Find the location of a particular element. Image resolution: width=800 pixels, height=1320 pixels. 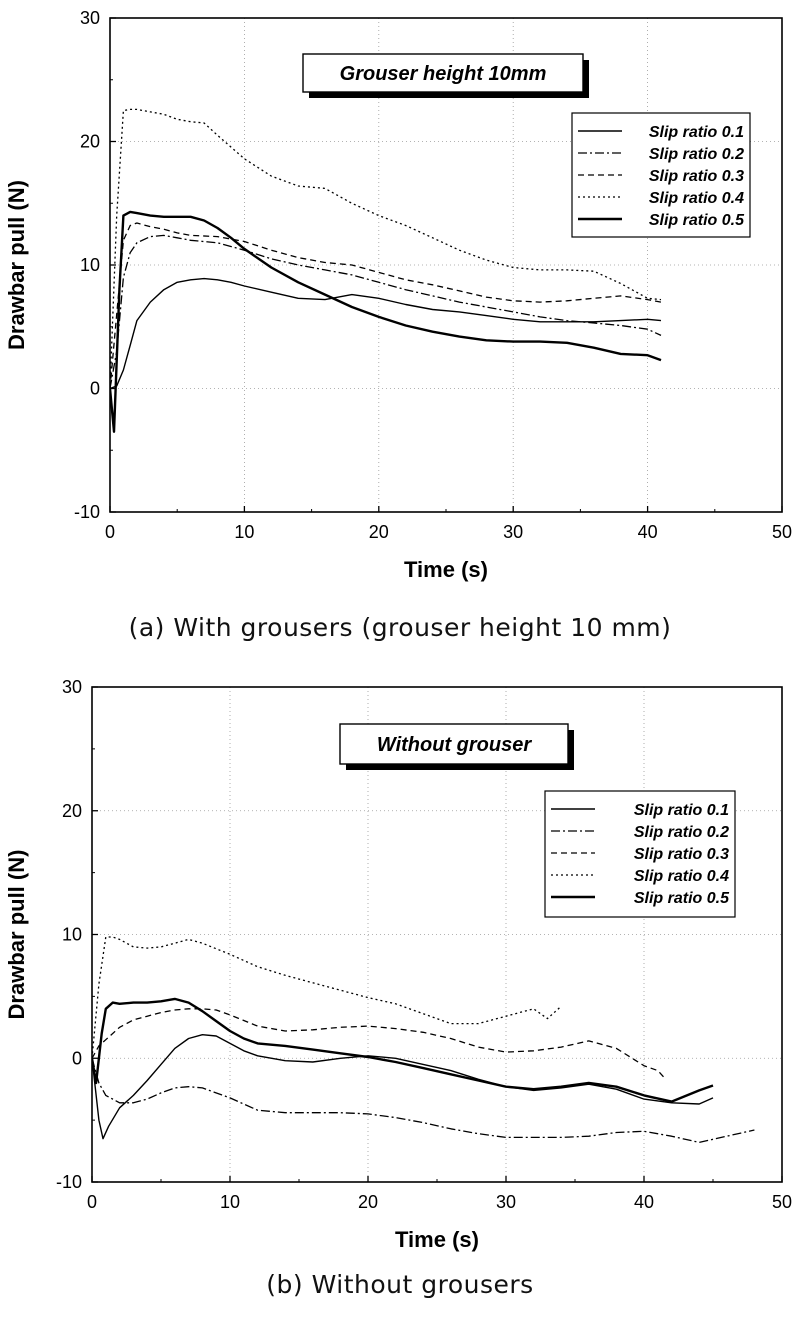

caption-a: (a) With grousers (grouser height 10 mm) is located at coordinates (400, 627).